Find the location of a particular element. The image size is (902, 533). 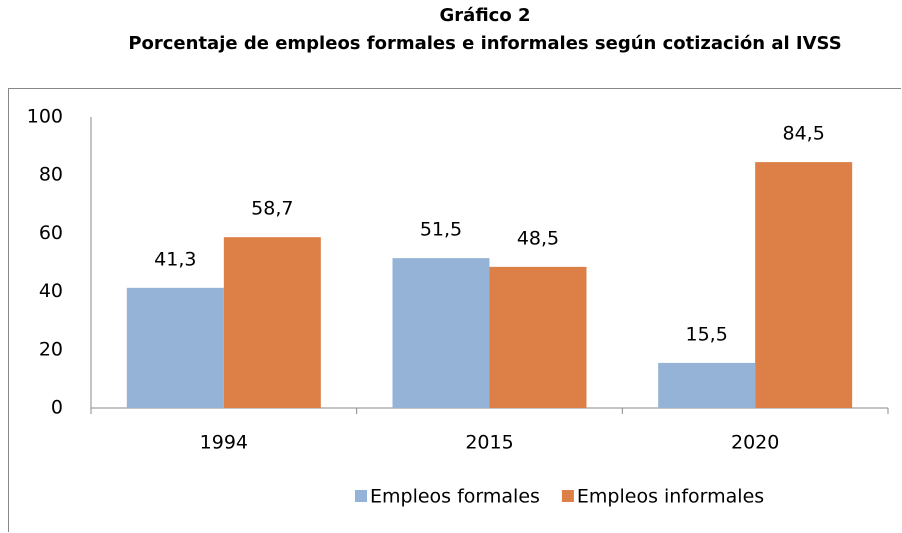

chart-title: Gráfico 2 is located at coordinates (485, 15).